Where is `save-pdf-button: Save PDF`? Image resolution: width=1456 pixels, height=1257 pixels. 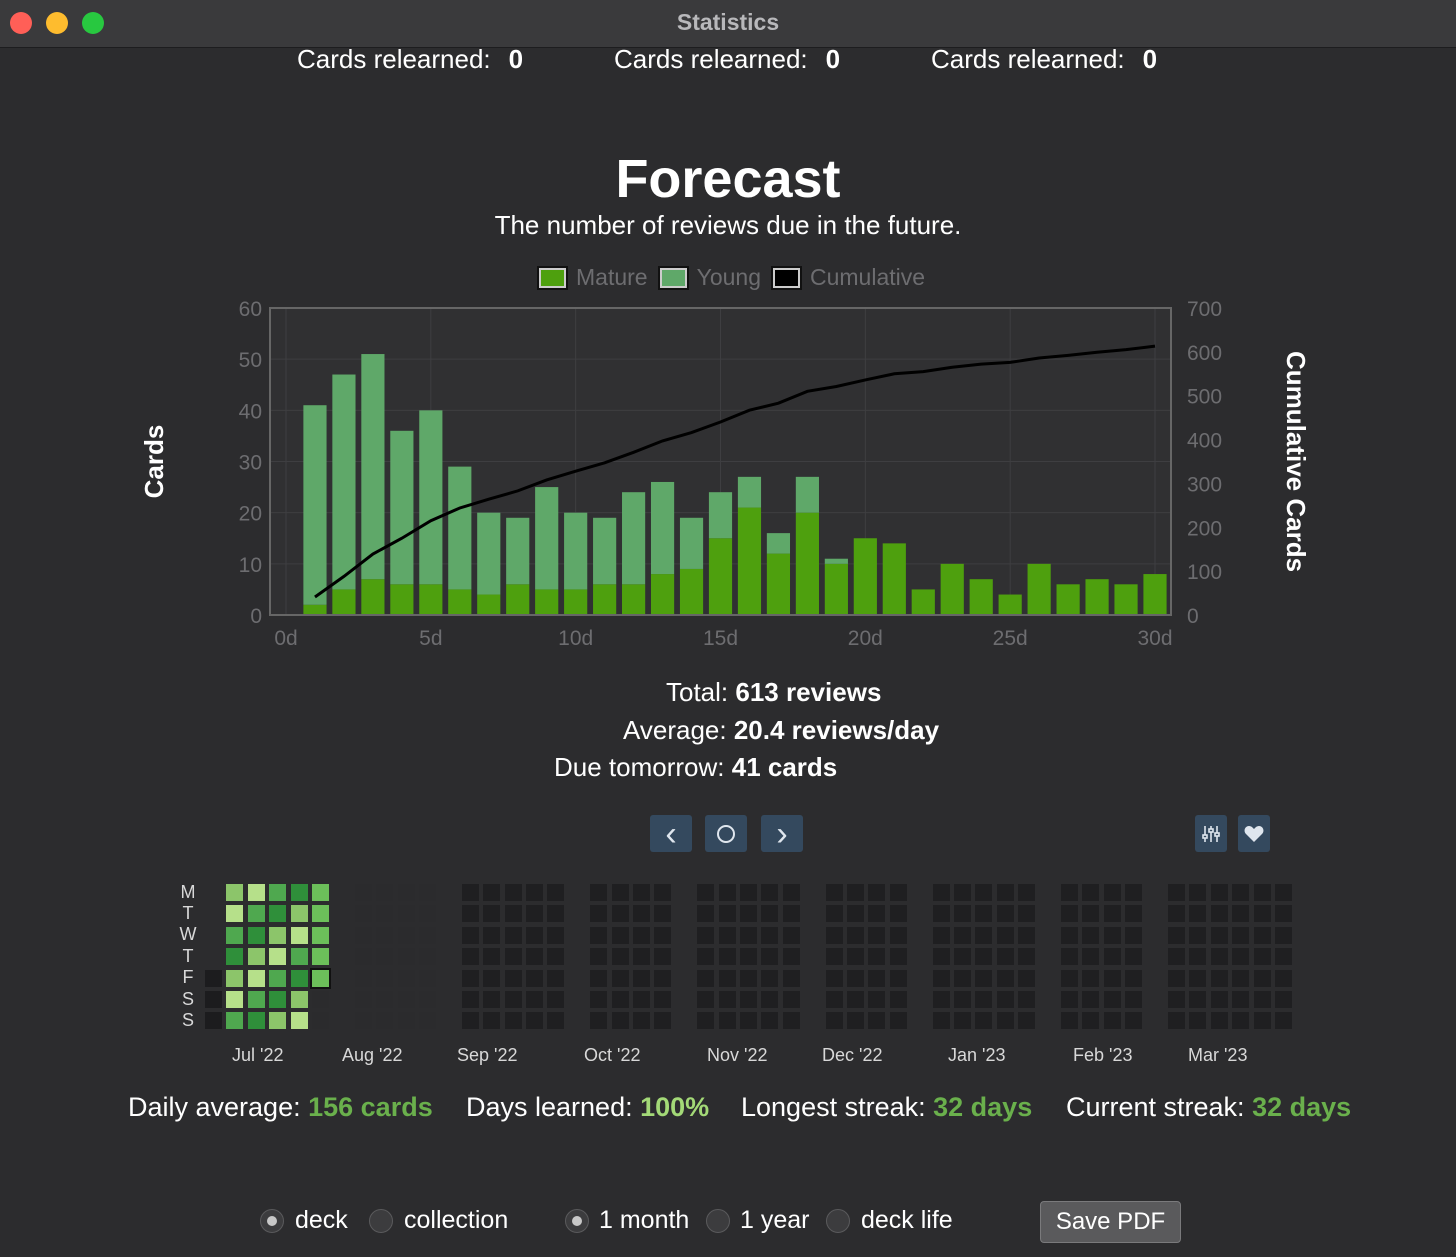
save-pdf-button: Save PDF is located at coordinates (1110, 1222).